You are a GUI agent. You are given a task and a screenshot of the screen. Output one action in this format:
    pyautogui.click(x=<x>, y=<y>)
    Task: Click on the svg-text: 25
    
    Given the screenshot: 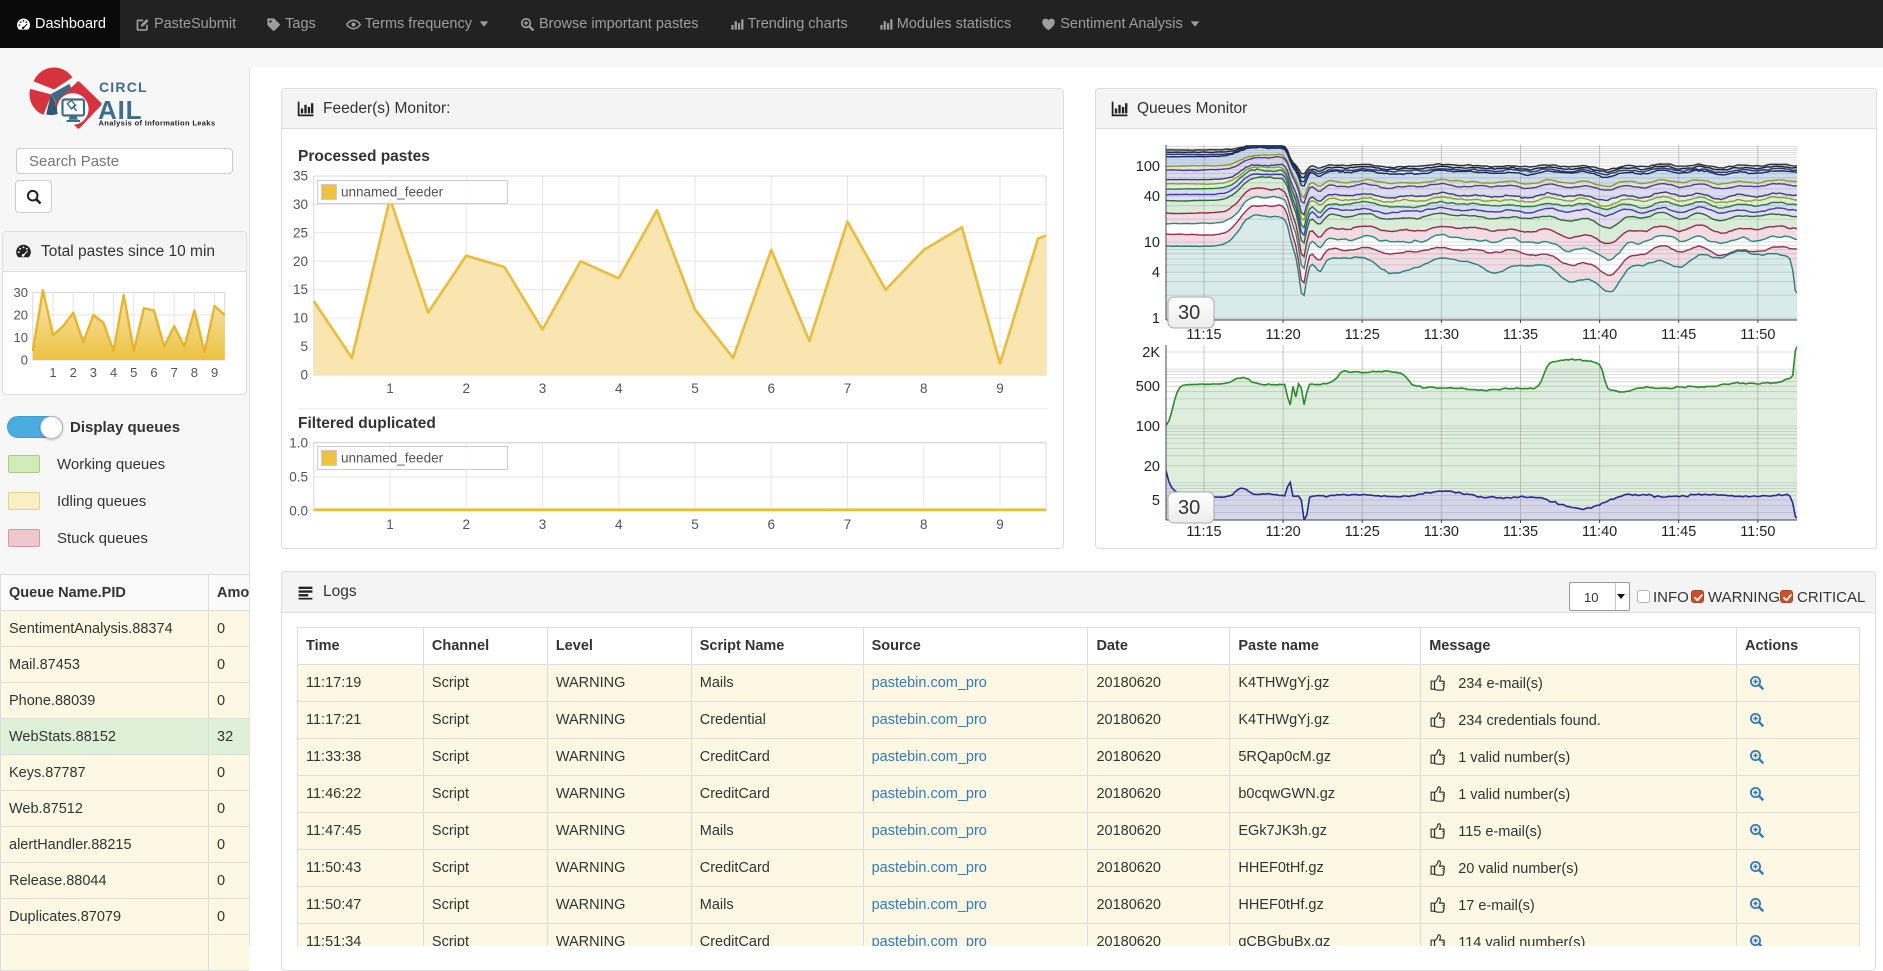 What is the action you would take?
    pyautogui.click(x=300, y=232)
    